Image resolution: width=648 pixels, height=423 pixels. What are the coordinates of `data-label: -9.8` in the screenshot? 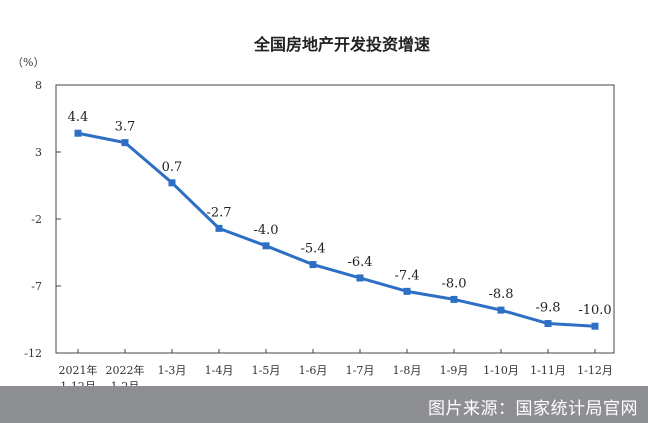 It's located at (547, 308).